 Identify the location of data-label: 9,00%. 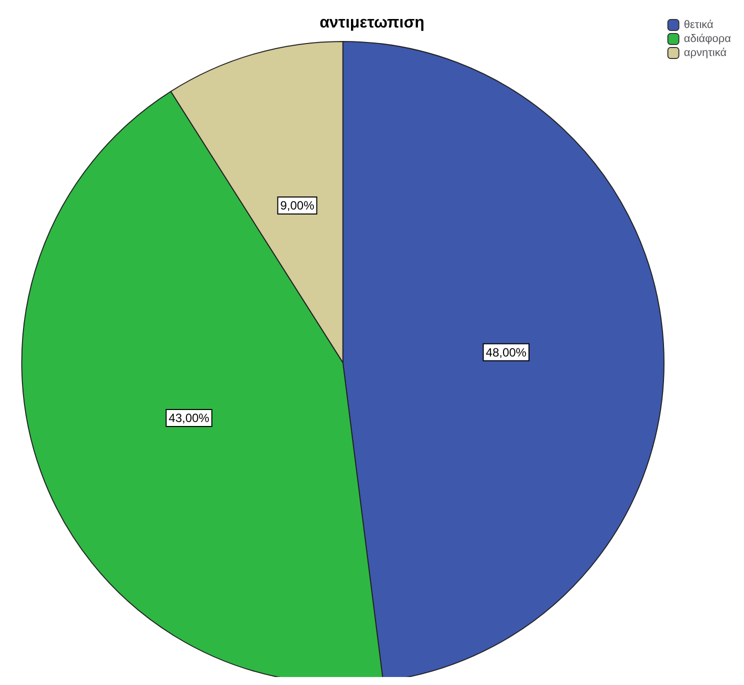
(297, 205).